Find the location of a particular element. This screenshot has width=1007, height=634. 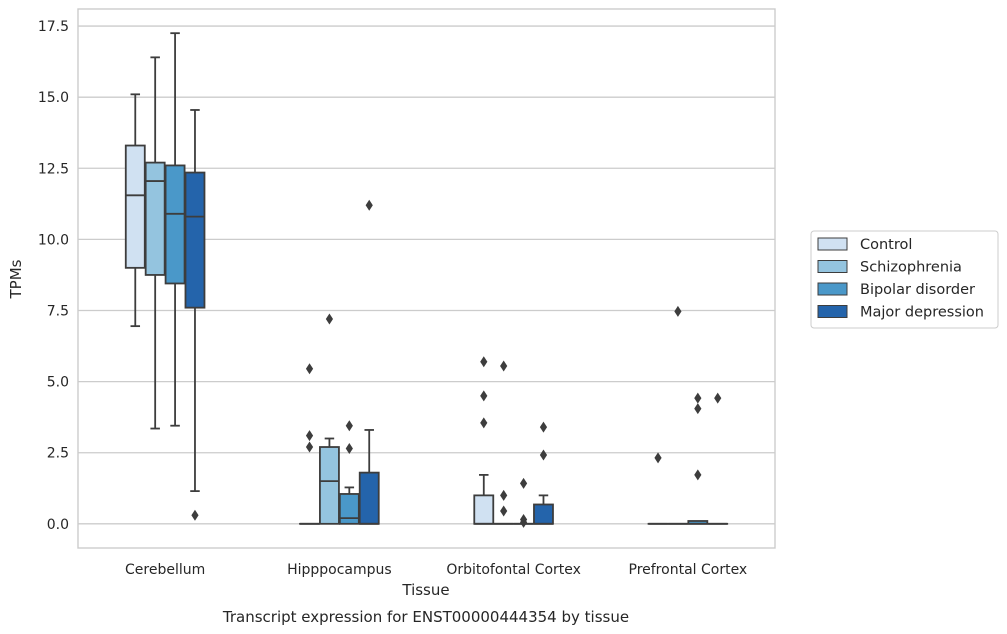

x-tick-label: Cerebellum is located at coordinates (165, 570).